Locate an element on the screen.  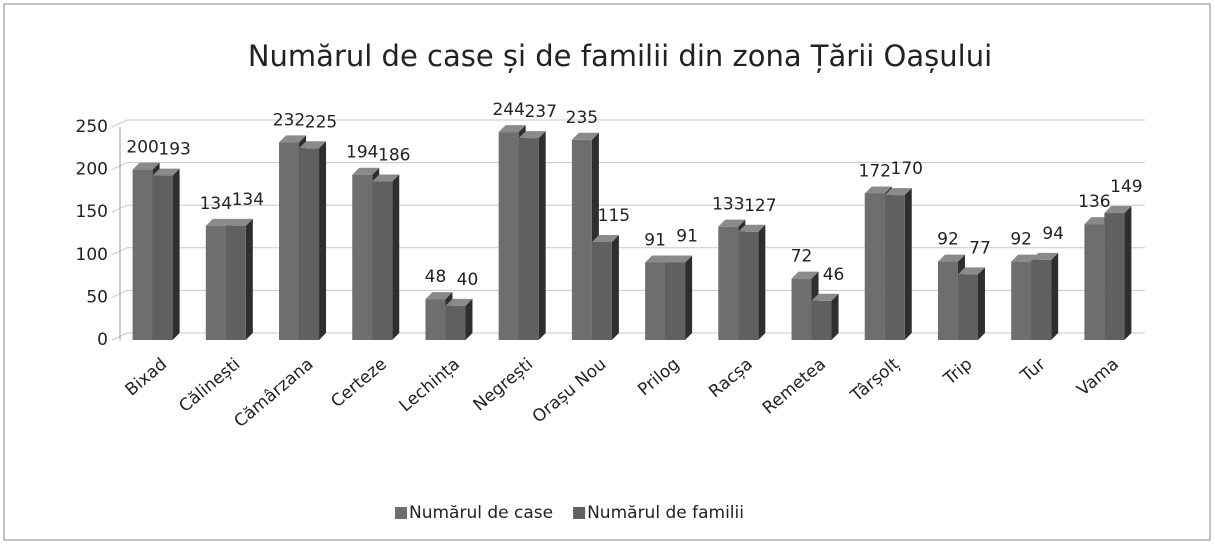
legend-label: Numărul de case is located at coordinates (481, 513).